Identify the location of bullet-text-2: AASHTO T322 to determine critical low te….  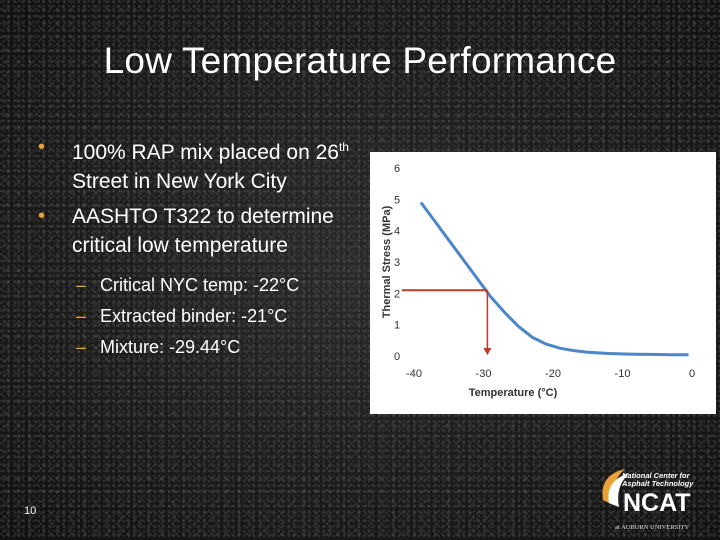
(203, 231).